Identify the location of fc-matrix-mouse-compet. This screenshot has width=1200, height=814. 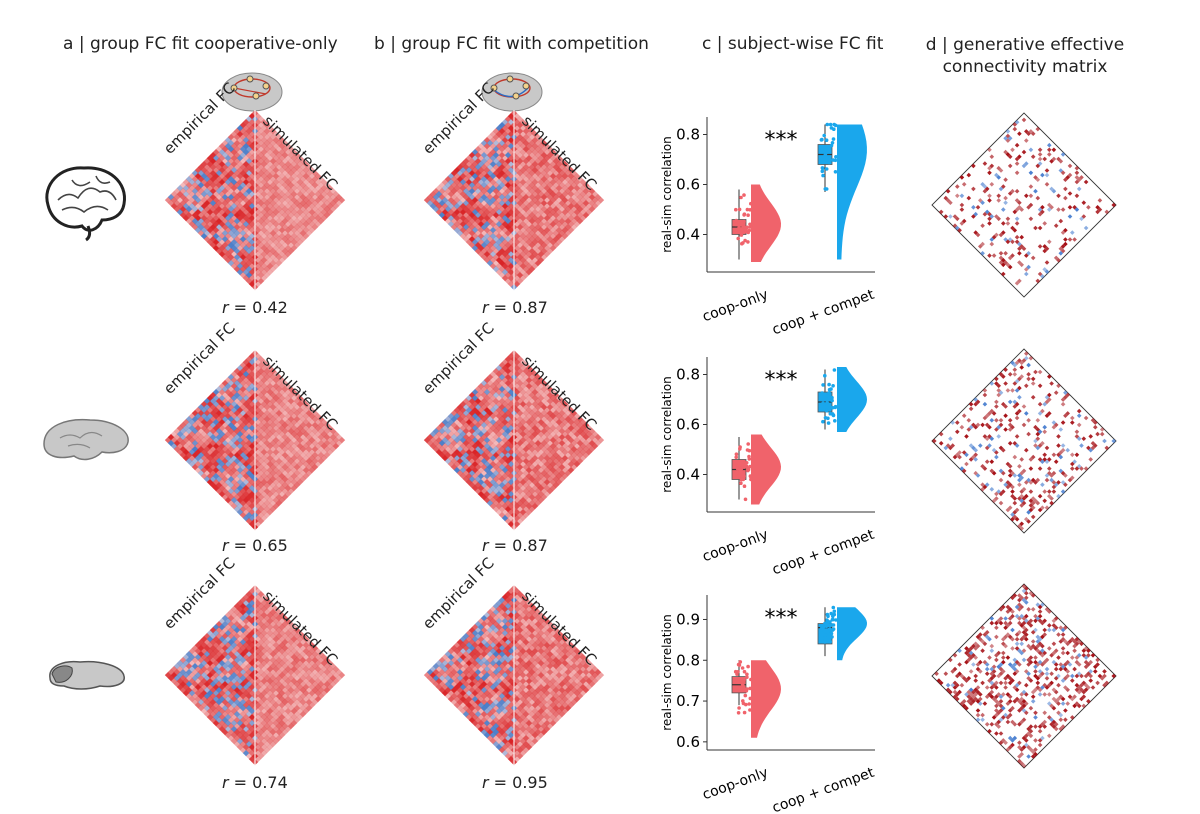
(514, 675).